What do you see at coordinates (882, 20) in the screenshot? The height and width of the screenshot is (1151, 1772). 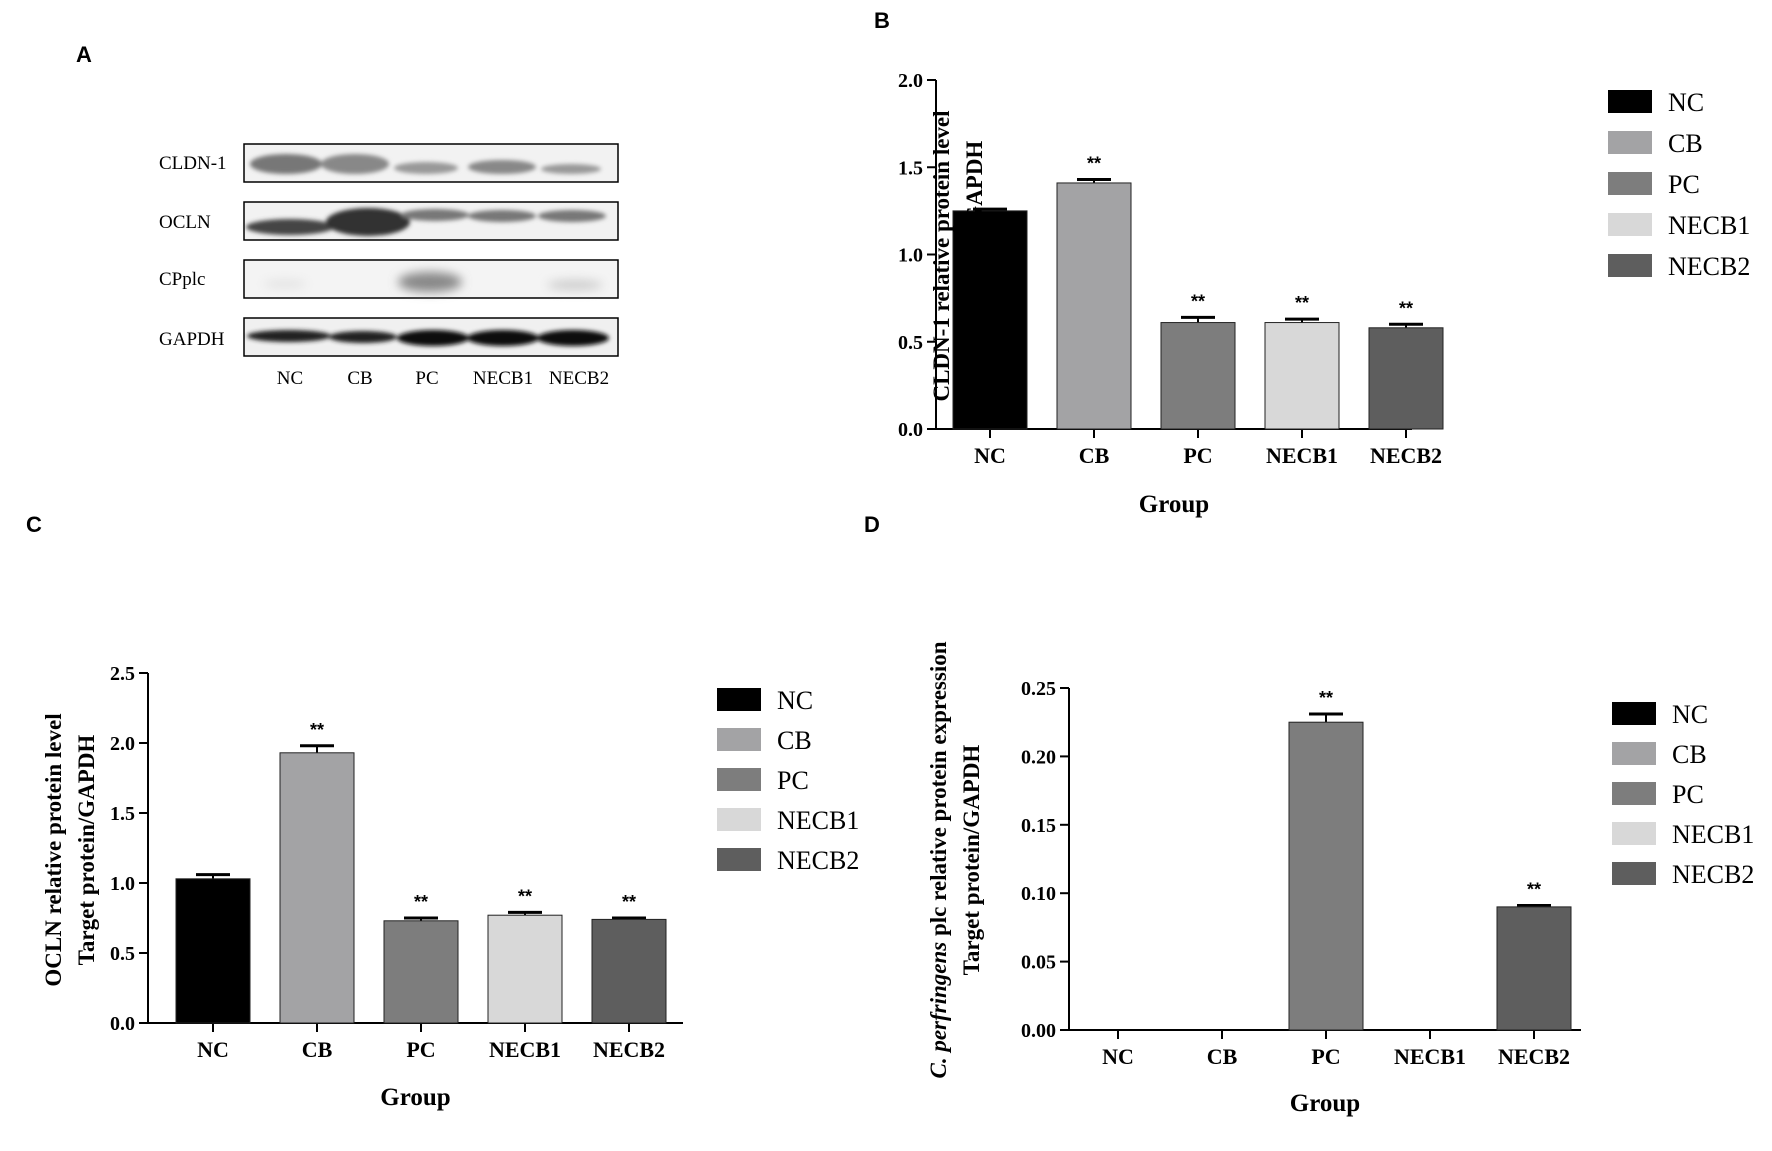 I see `panel-letter-b: B` at bounding box center [882, 20].